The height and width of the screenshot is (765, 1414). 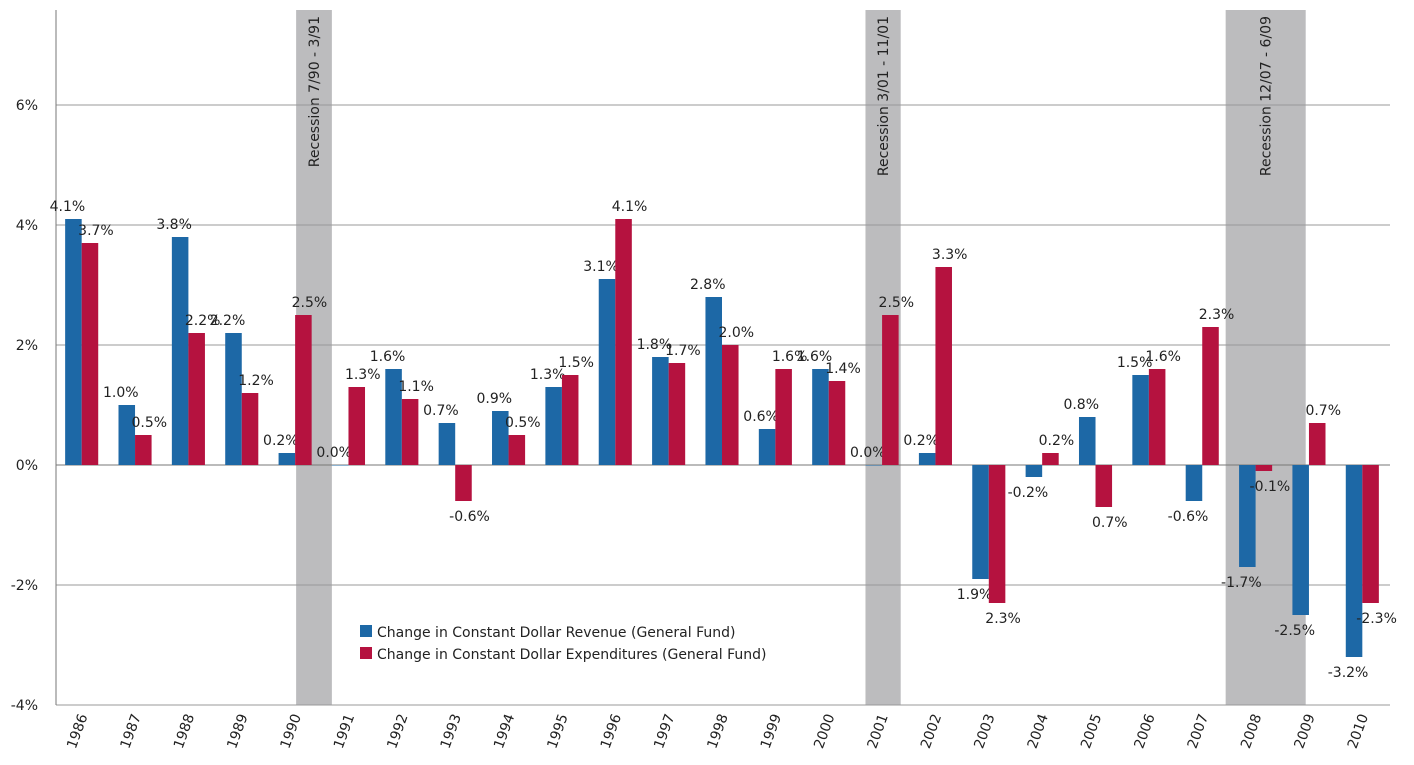 What do you see at coordinates (975, 595) in the screenshot?
I see `value-label: 1.9%` at bounding box center [975, 595].